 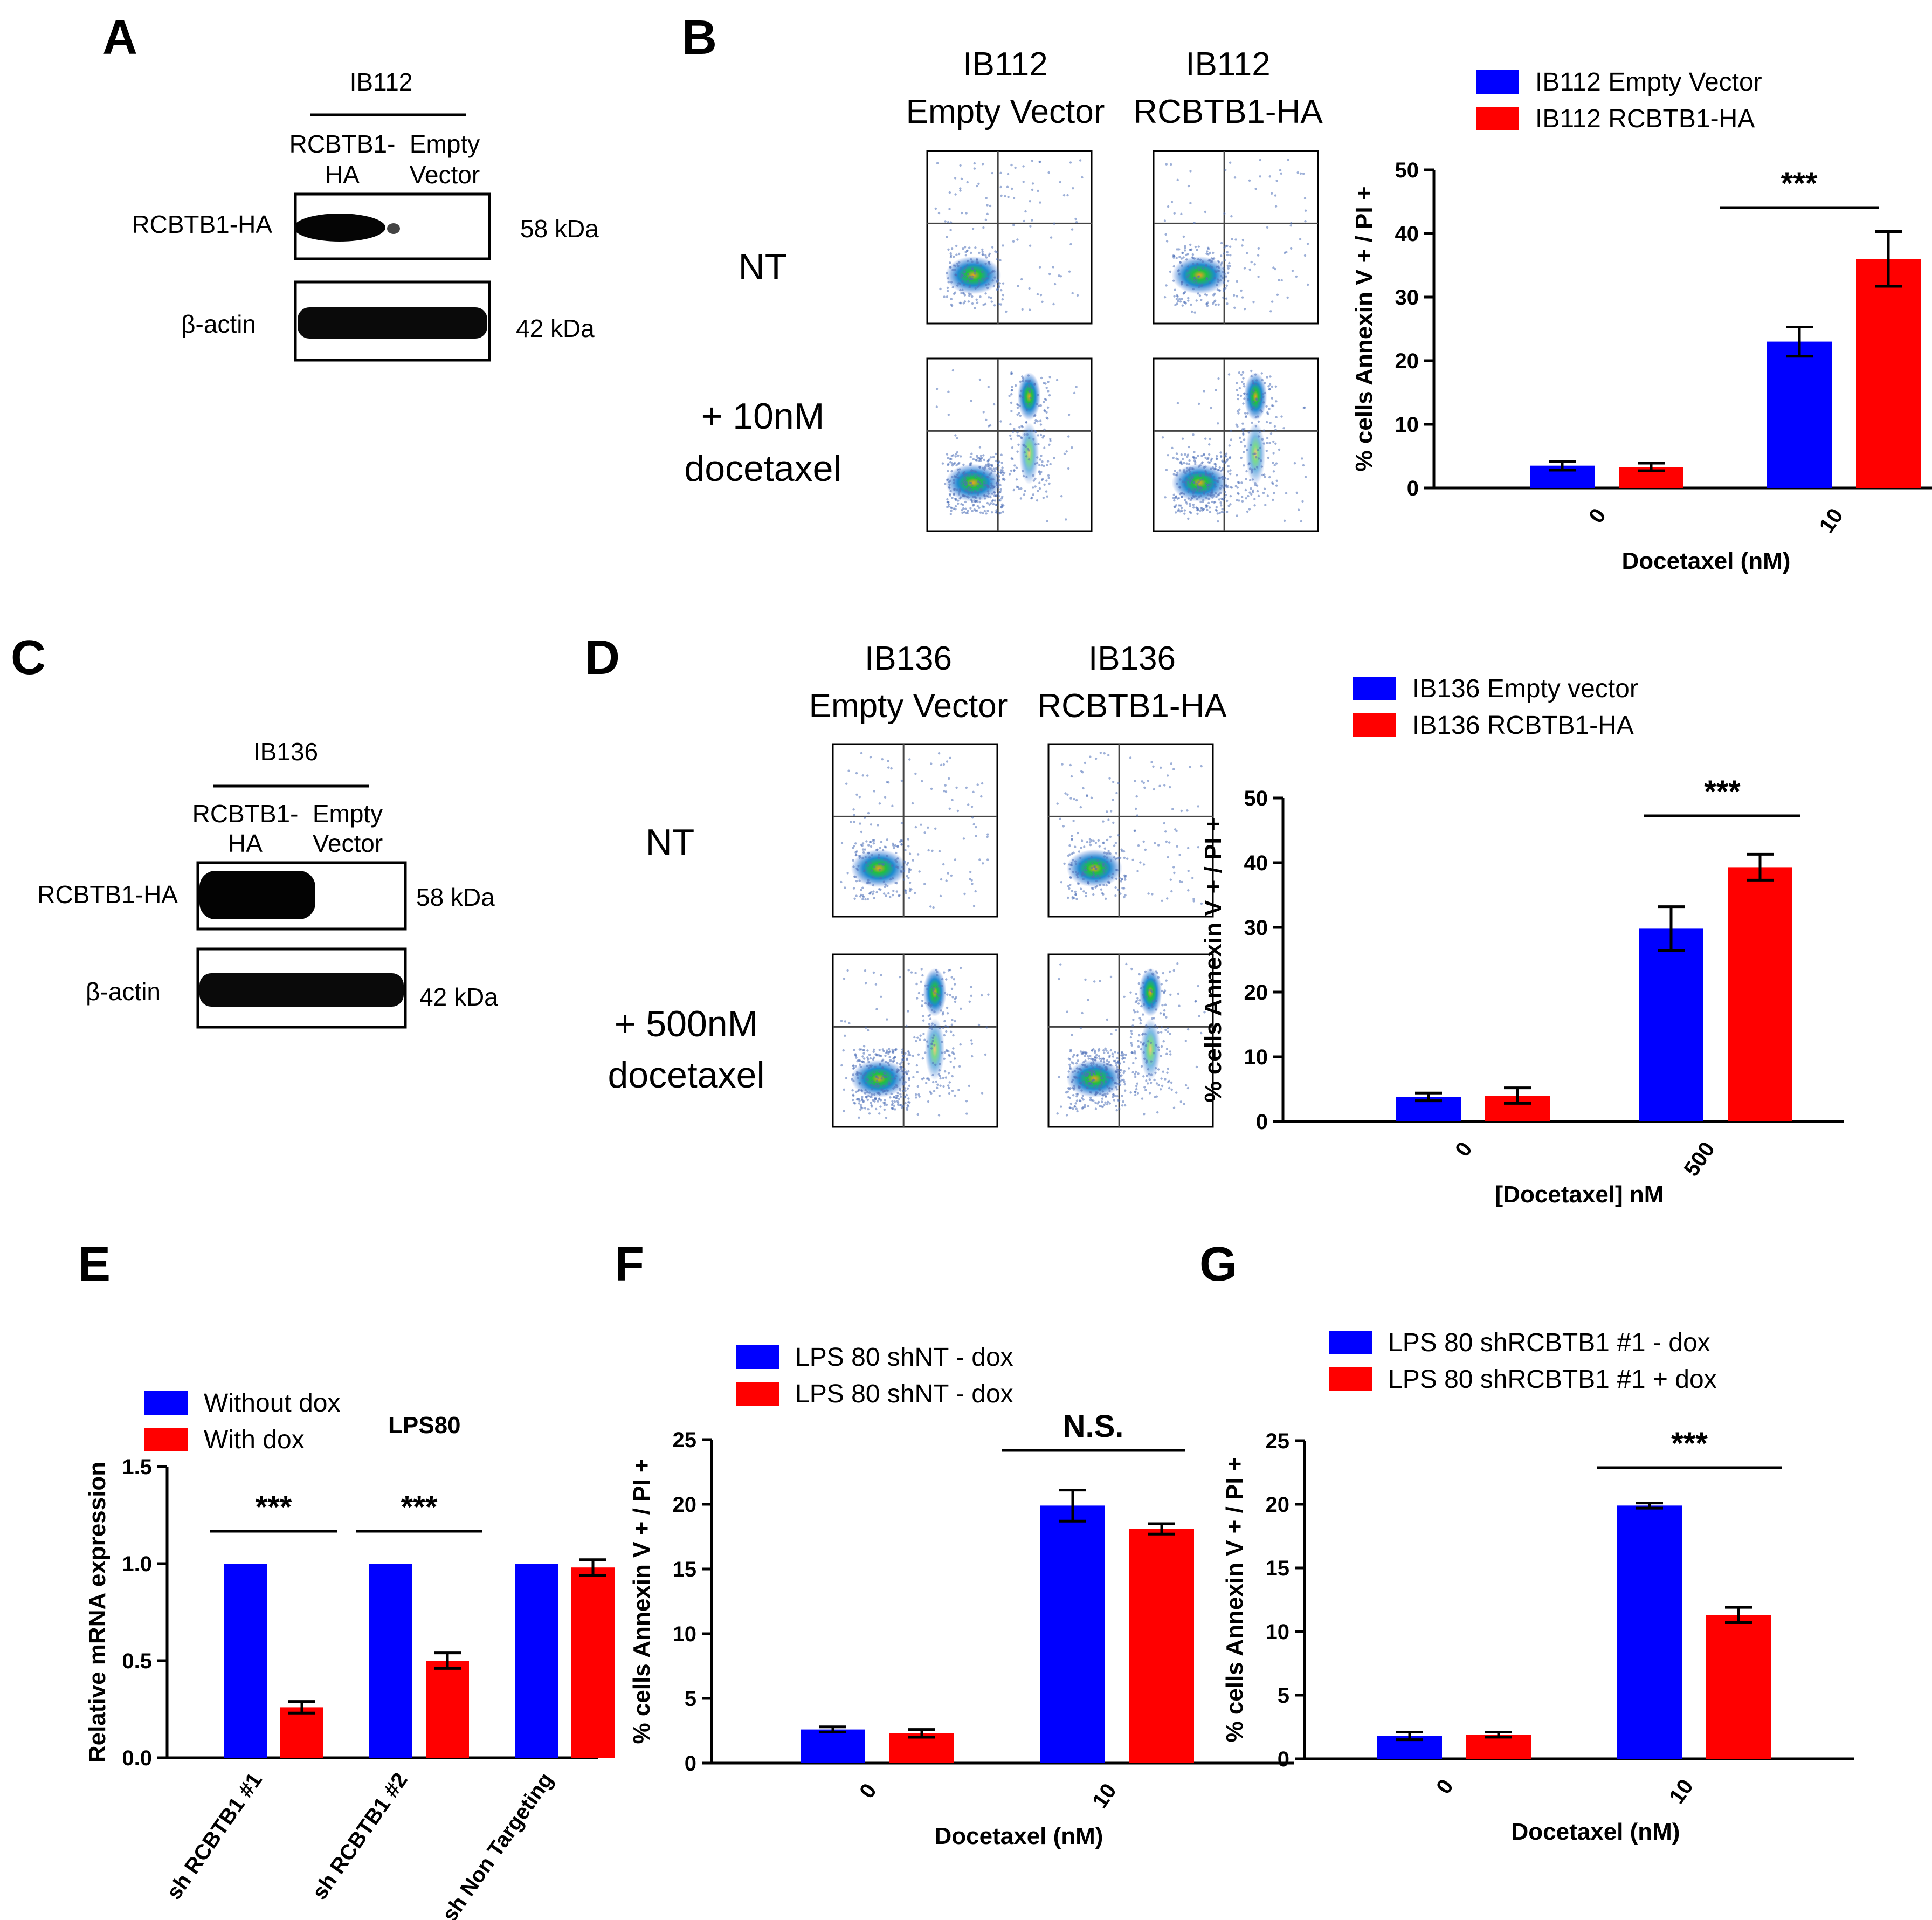 What do you see at coordinates (119, 38) in the screenshot?
I see `panel-label-a: A` at bounding box center [119, 38].